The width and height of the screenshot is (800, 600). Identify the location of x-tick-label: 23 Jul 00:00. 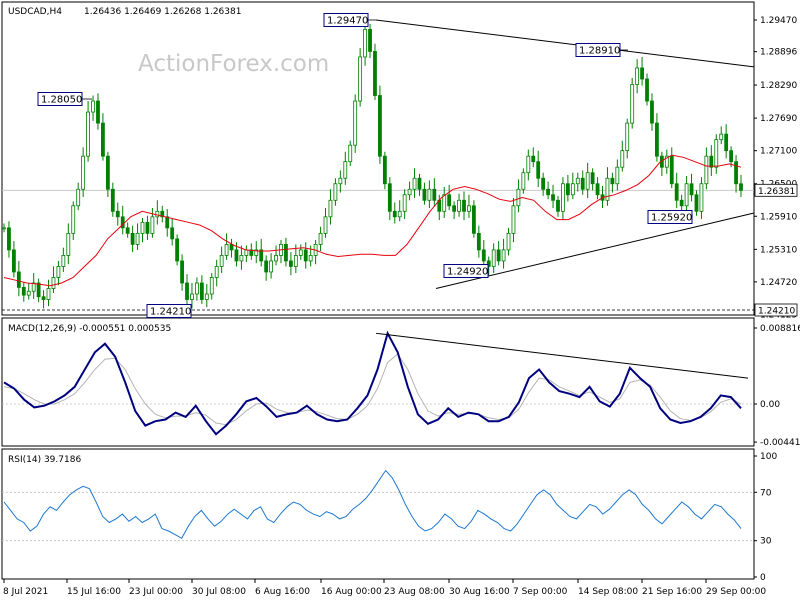
(156, 592).